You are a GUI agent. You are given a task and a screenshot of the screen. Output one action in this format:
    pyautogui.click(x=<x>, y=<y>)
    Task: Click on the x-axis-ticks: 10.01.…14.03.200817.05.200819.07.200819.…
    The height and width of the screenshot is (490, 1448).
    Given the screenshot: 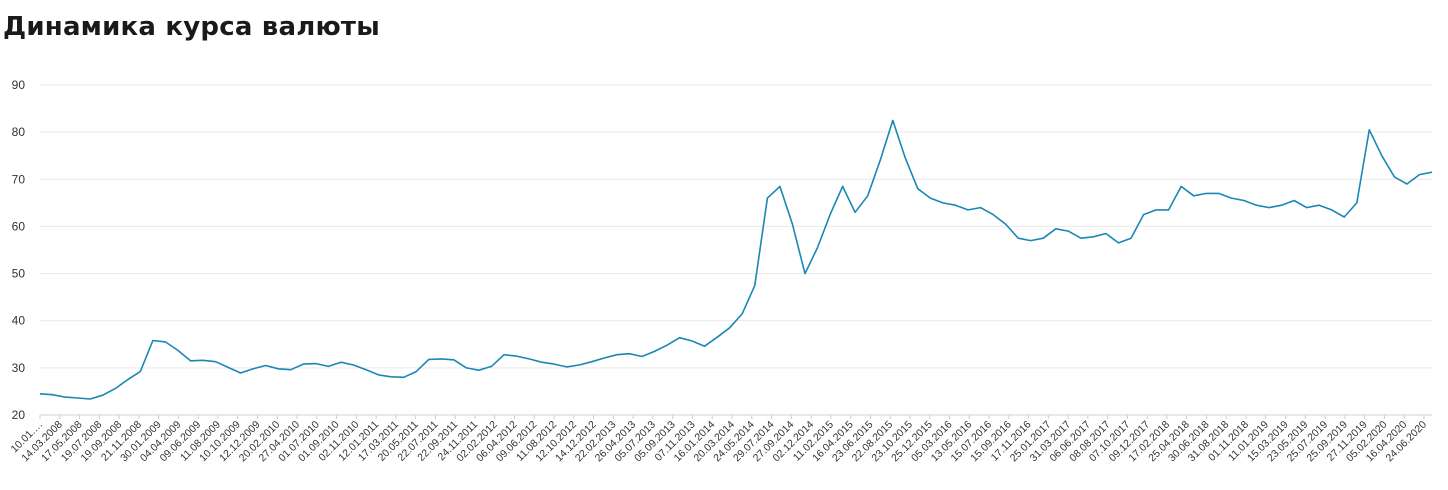 What is the action you would take?
    pyautogui.click(x=719, y=439)
    